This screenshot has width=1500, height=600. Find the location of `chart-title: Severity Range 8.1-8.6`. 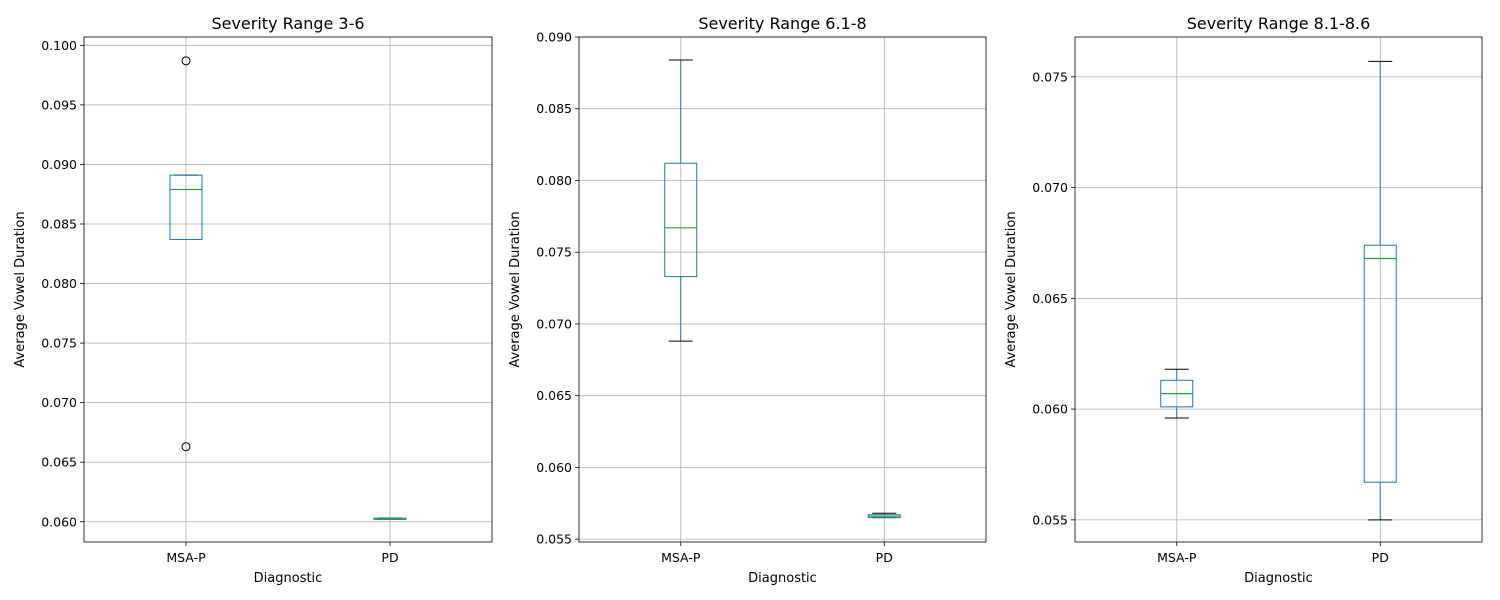

chart-title: Severity Range 8.1-8.6 is located at coordinates (1279, 23).